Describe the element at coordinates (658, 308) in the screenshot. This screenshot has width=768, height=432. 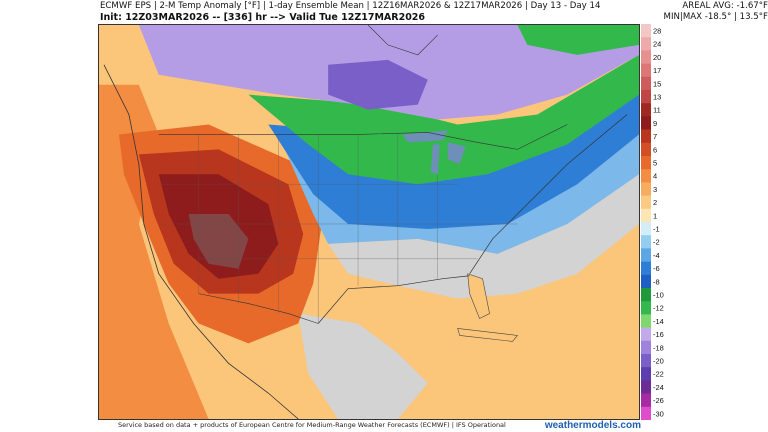
I see `legend-label: -12` at that location.